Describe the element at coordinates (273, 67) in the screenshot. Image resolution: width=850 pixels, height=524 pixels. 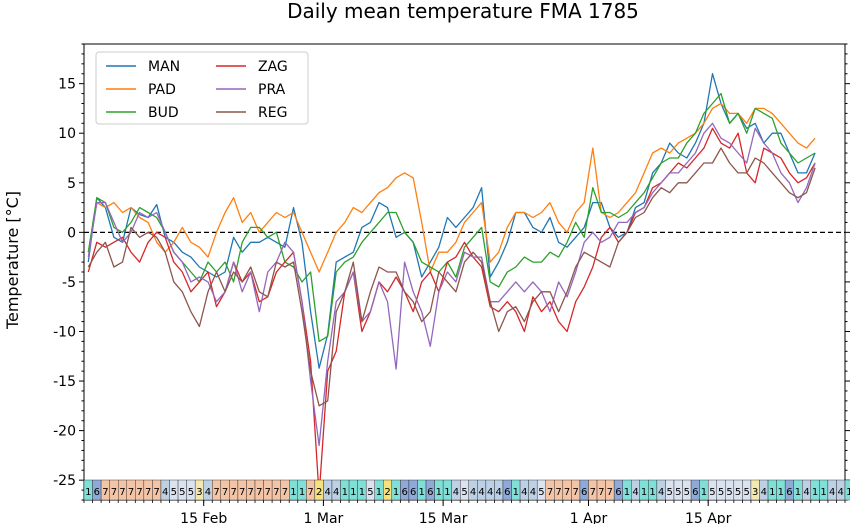
I see `legend-label-zag: ZAG` at that location.